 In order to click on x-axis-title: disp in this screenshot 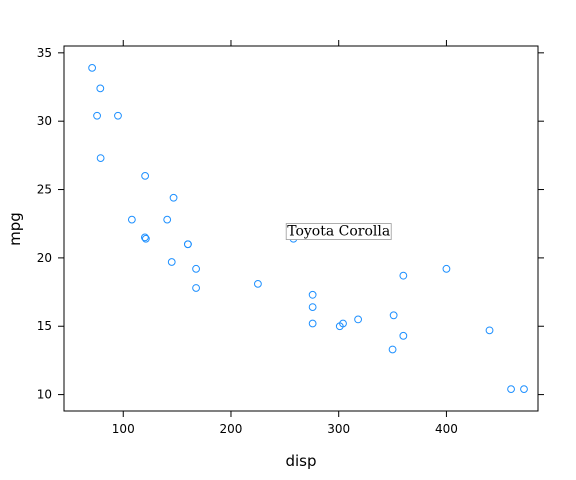, I will do `click(300, 461)`.